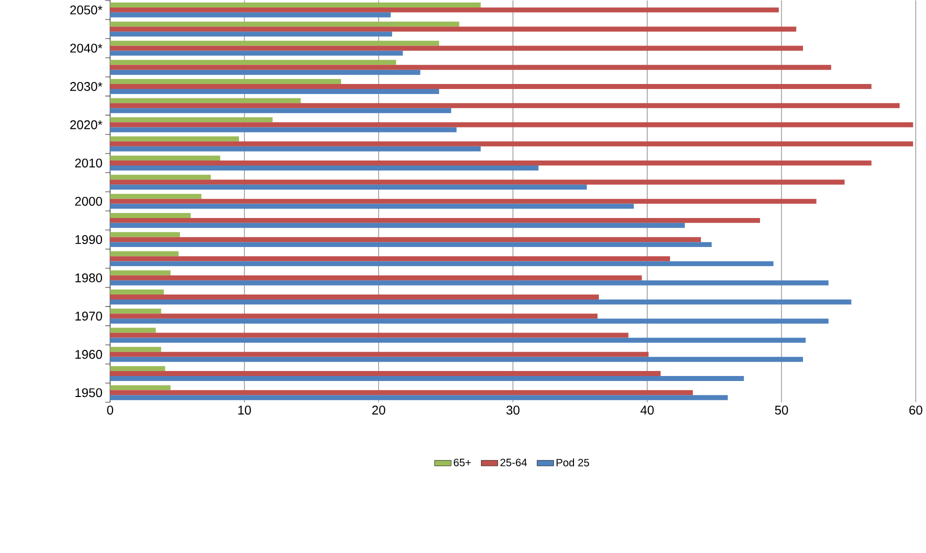  Describe the element at coordinates (86, 86) in the screenshot. I see `y-tick-label: 2030*` at that location.